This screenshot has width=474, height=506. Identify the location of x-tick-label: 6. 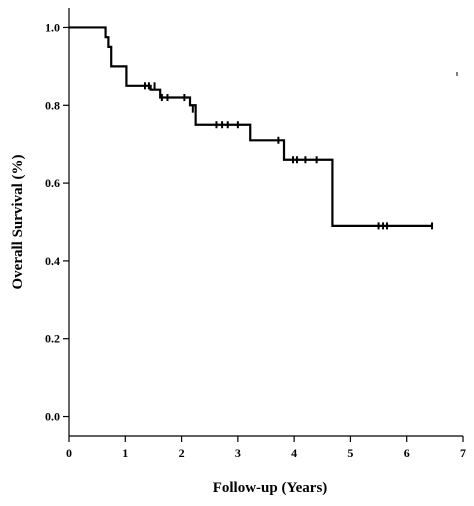
(407, 453).